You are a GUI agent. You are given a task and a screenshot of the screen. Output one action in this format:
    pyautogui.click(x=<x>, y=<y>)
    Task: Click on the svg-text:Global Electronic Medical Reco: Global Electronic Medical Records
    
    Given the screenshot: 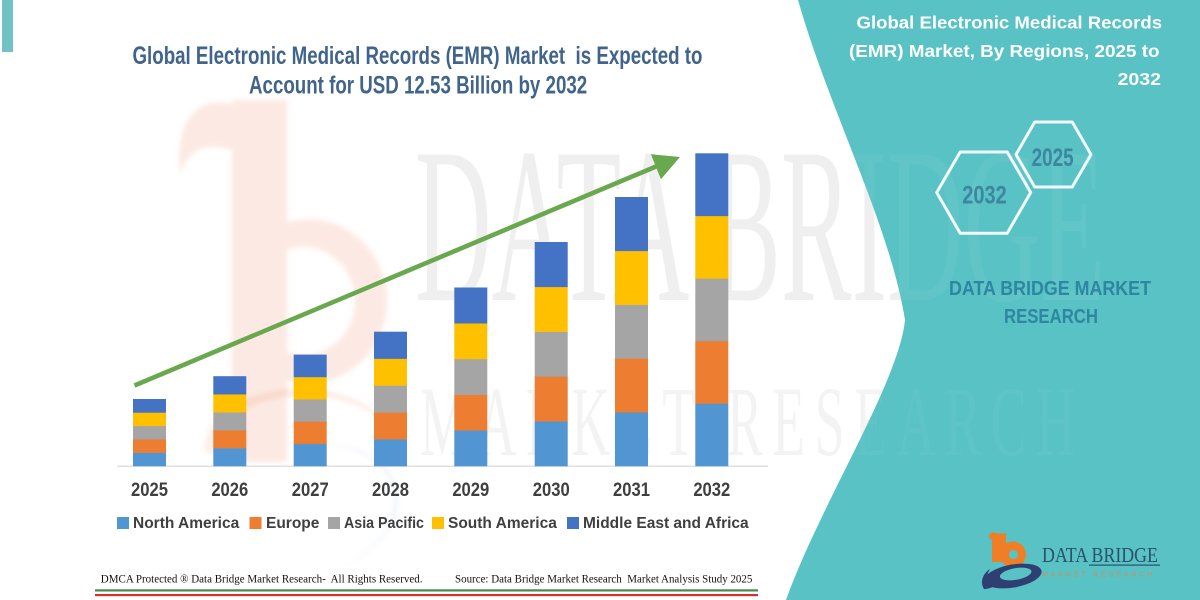 What is the action you would take?
    pyautogui.click(x=1010, y=22)
    